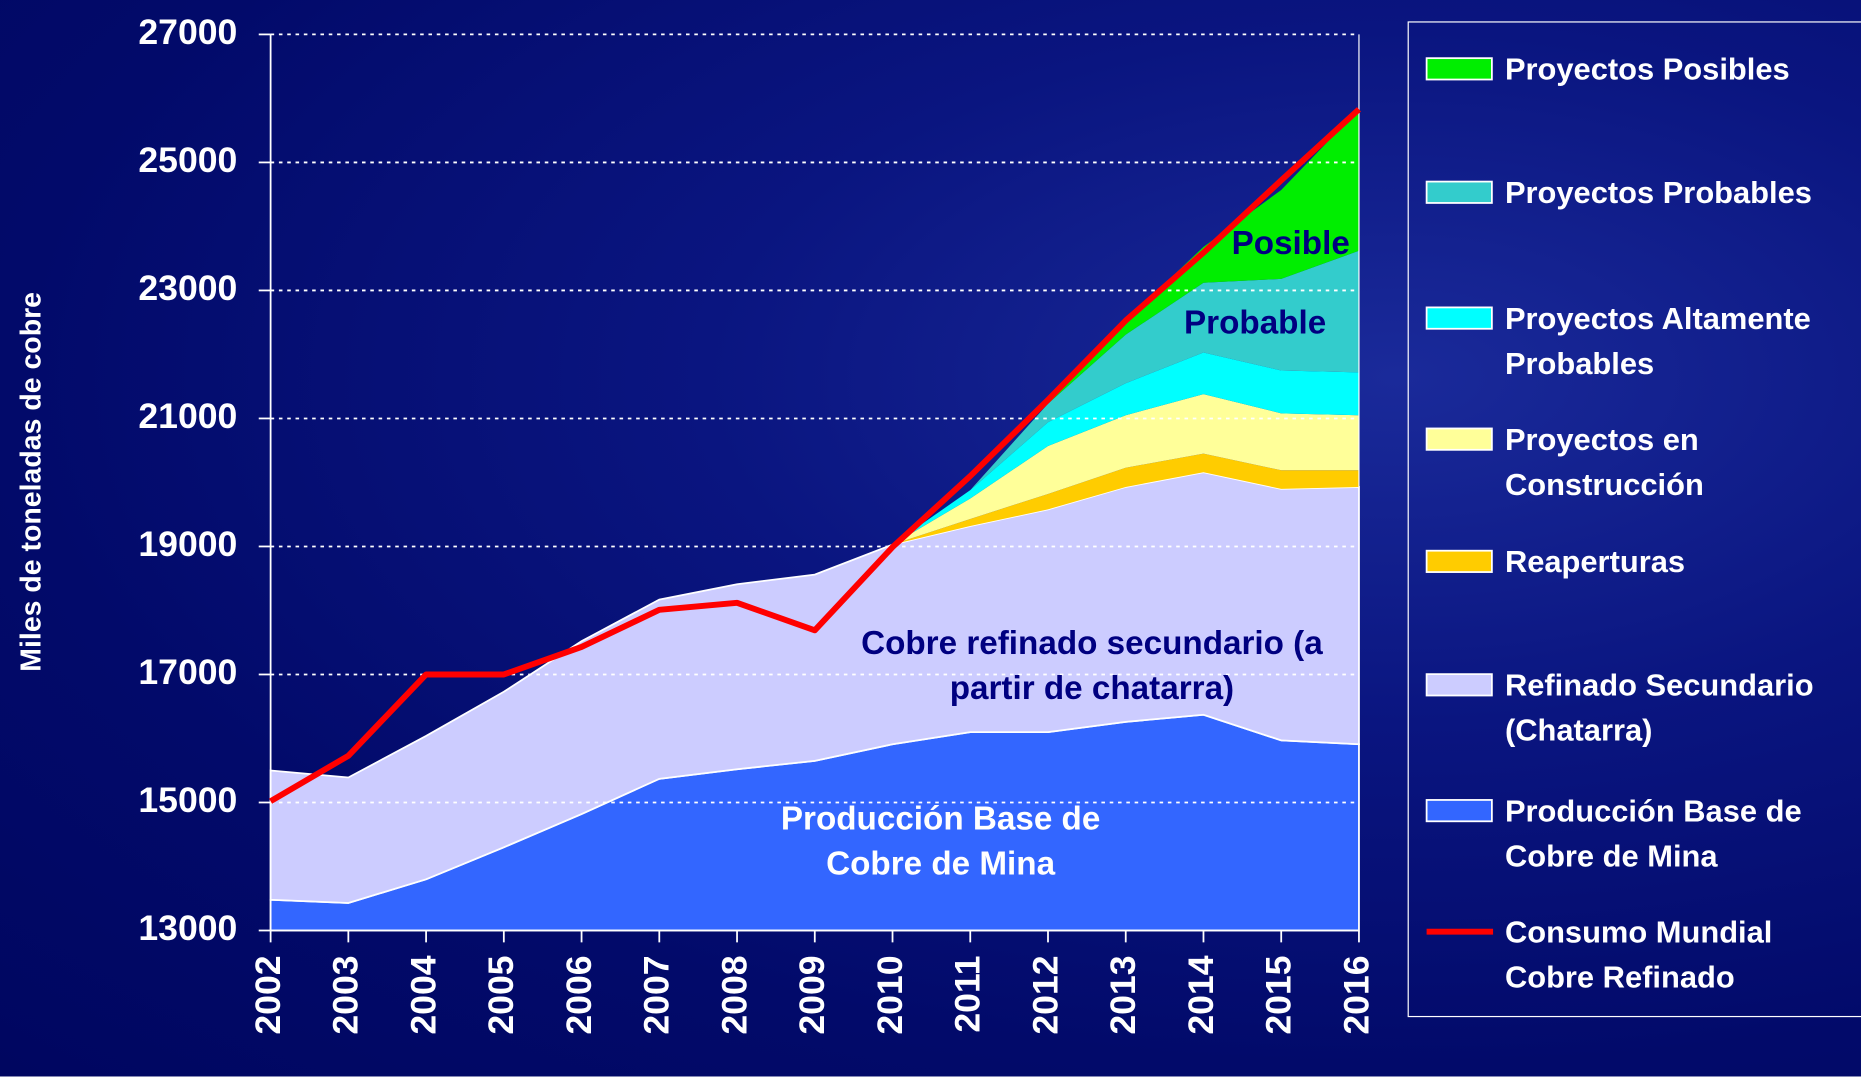  Describe the element at coordinates (1123, 994) in the screenshot. I see `x-tick-label: 2013` at that location.